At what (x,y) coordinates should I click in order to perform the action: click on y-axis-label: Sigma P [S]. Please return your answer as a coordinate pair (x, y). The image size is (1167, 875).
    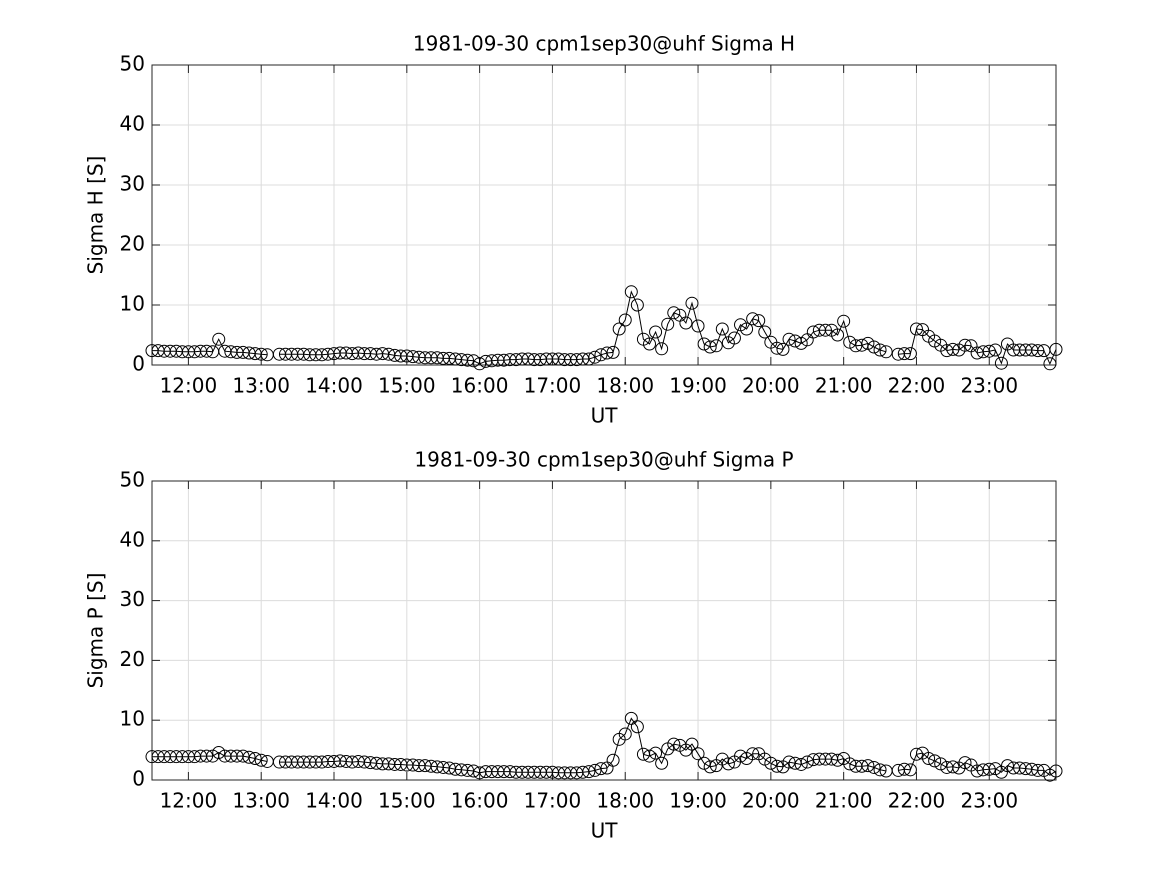
    Looking at the image, I should click on (96, 631).